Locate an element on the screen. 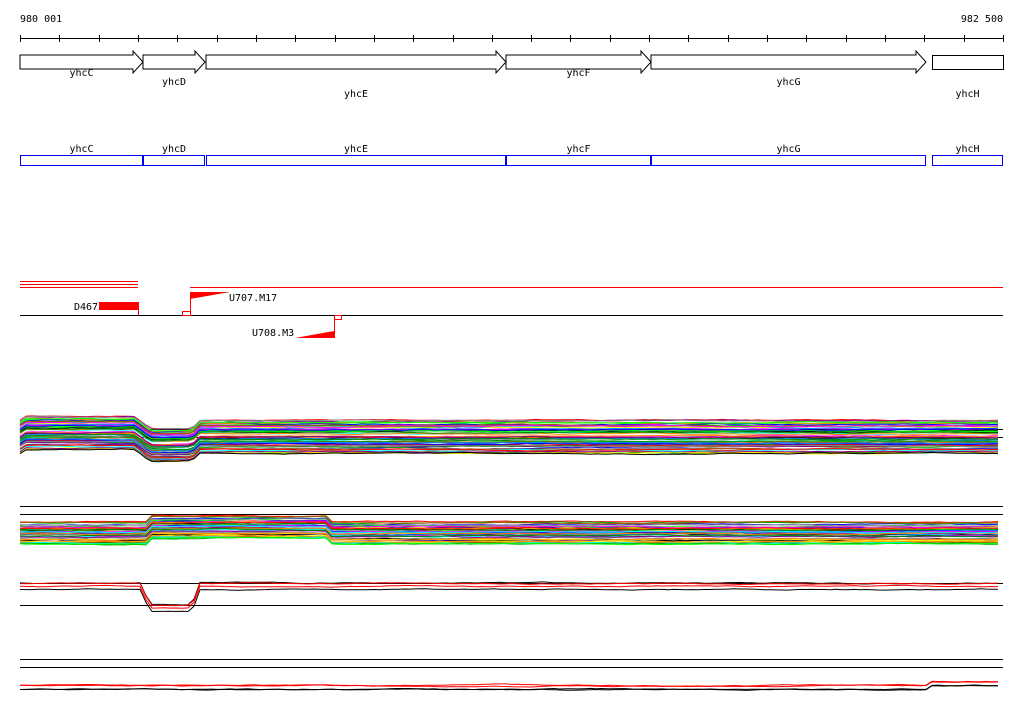  gene-yhcD: yhcD is located at coordinates (174, 68).